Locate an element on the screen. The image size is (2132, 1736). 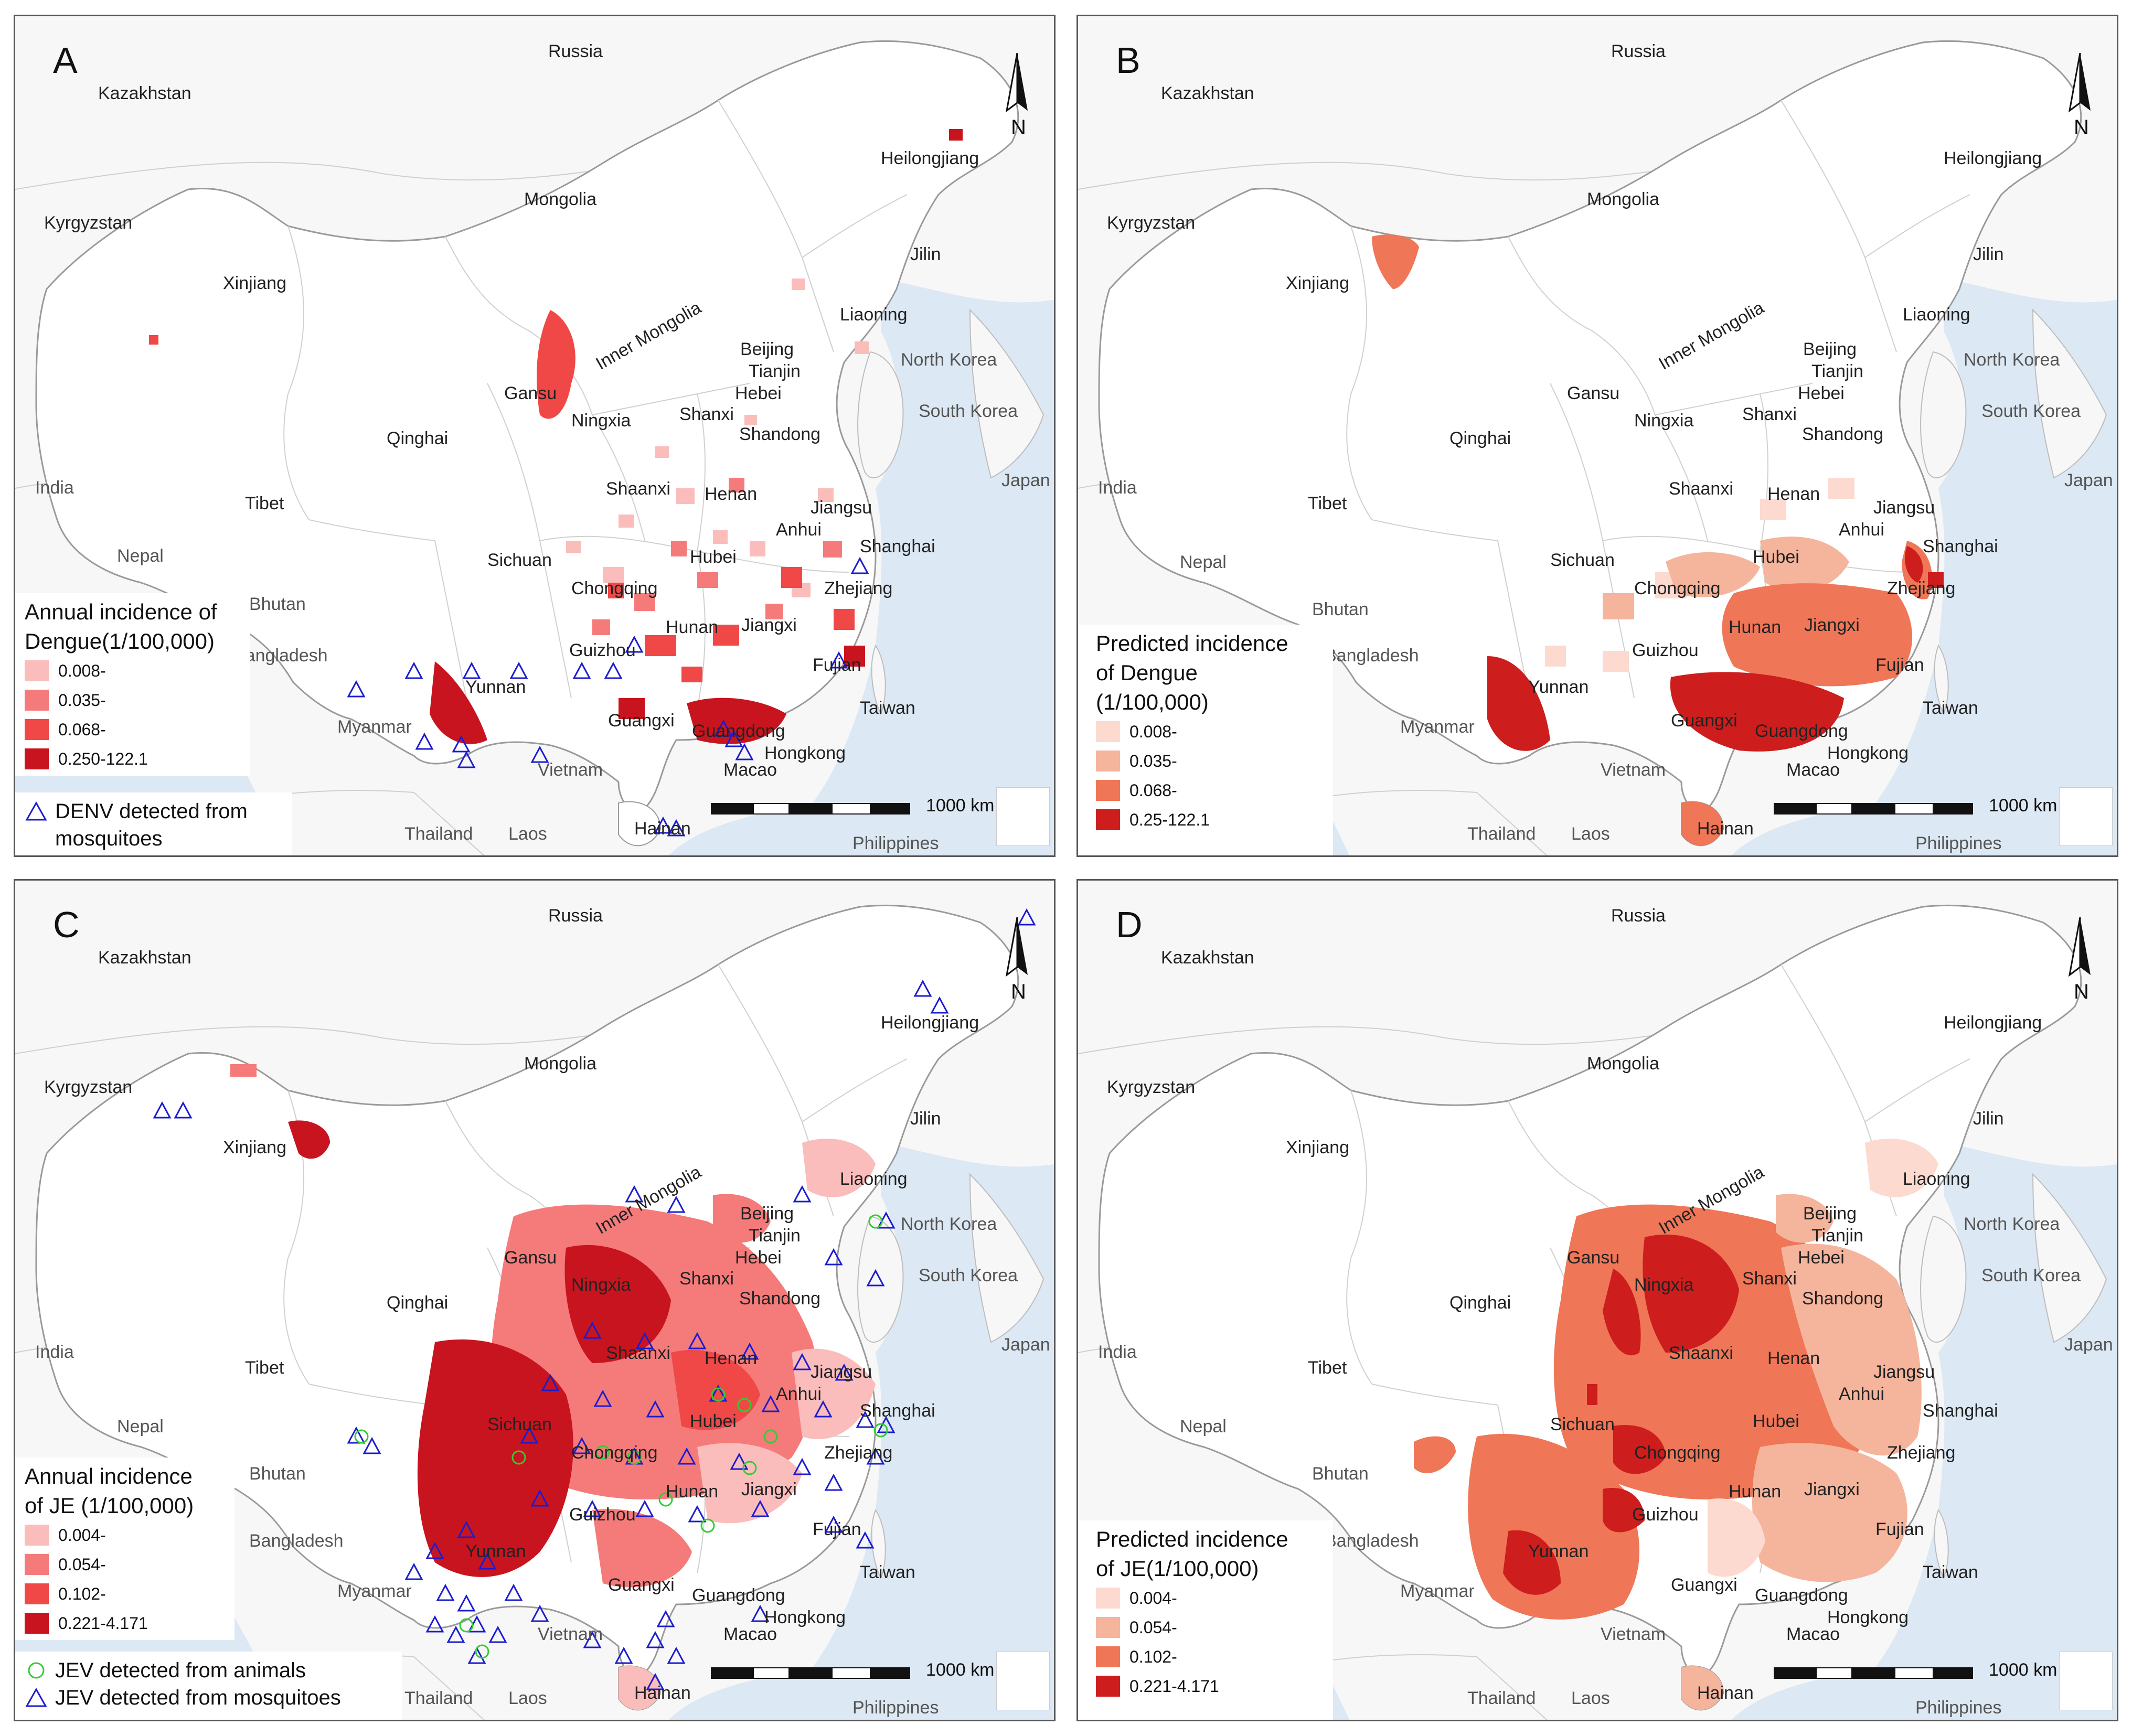
predicted-patches-d is located at coordinates (1676, 1424).